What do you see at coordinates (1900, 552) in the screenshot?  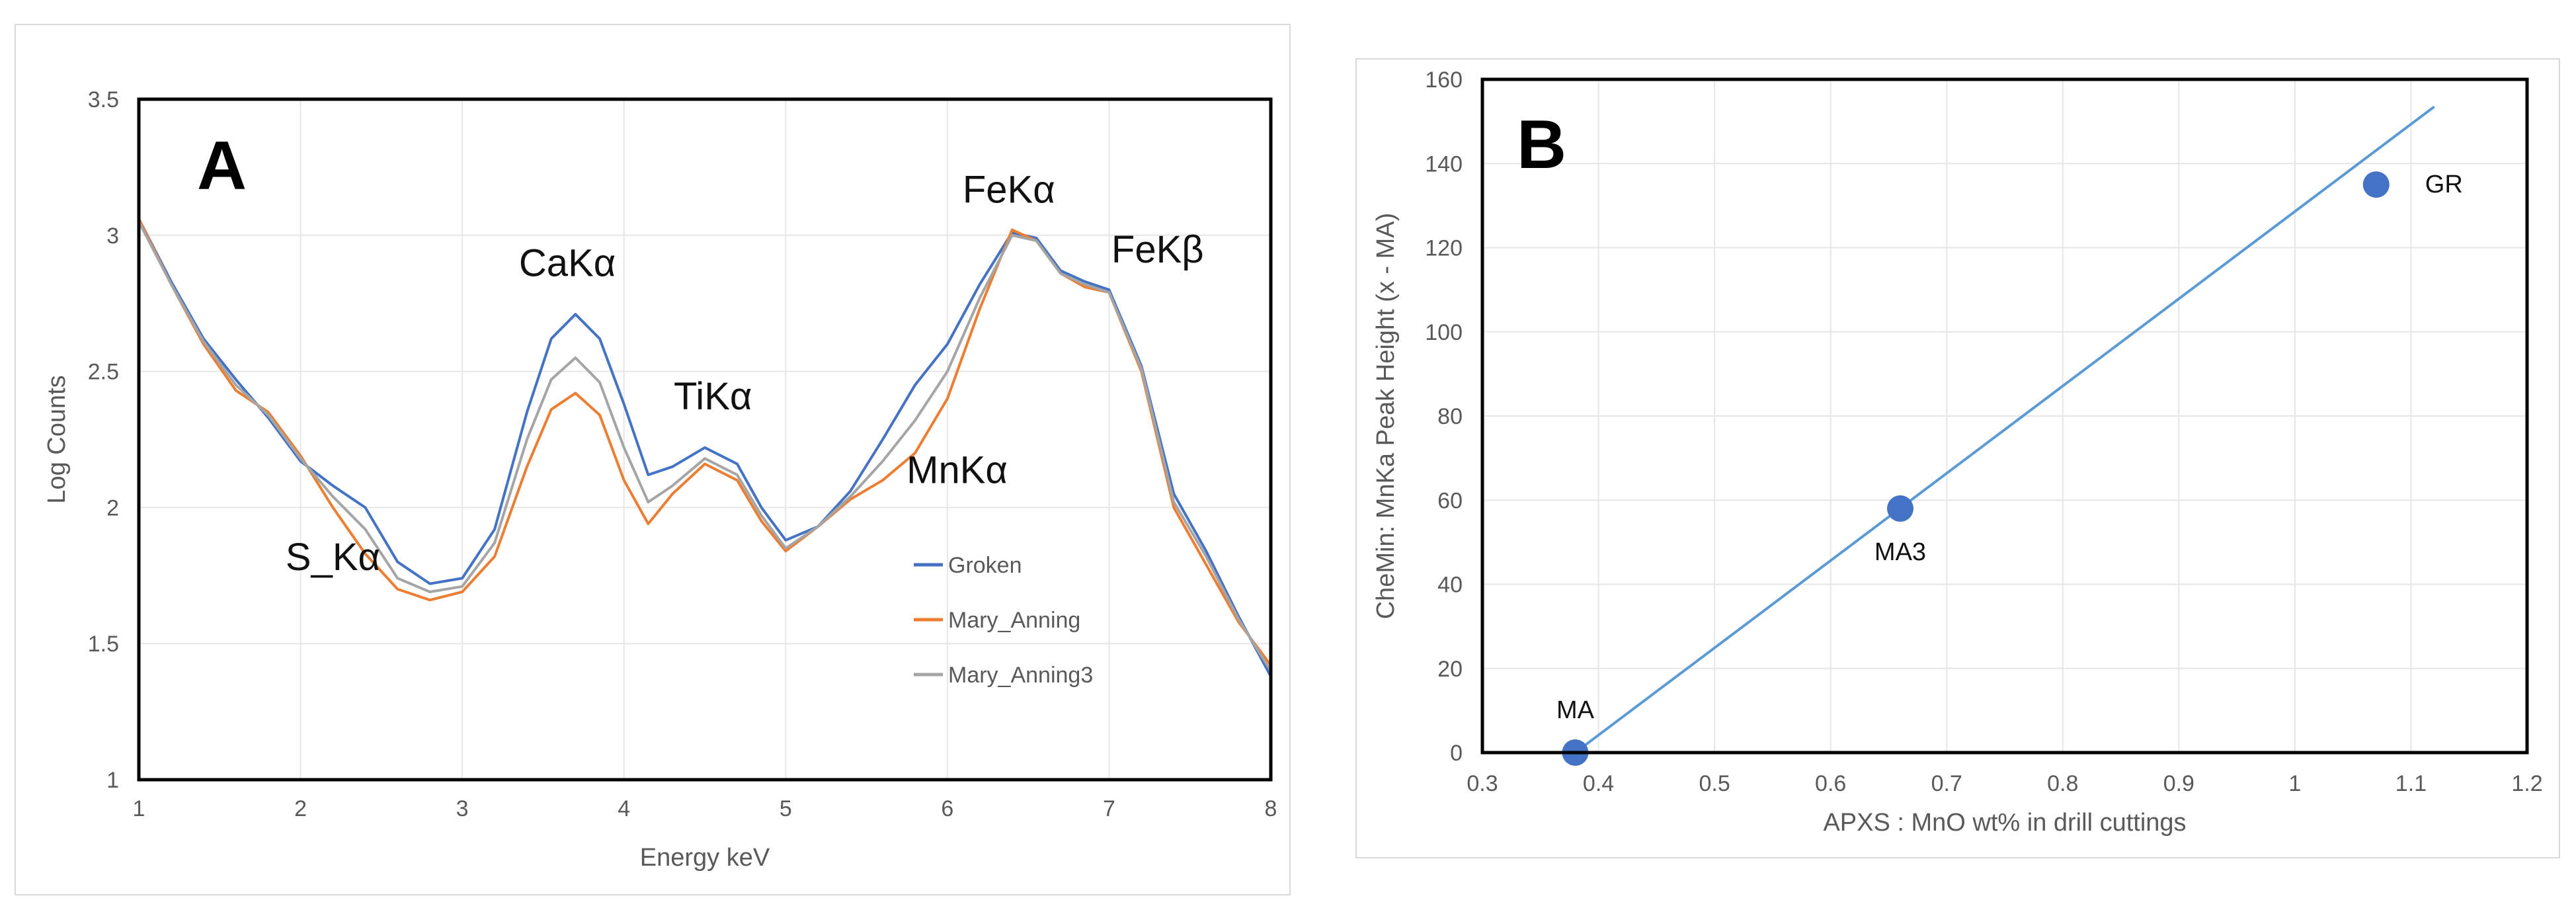 I see `point-label-ma3: MA3` at bounding box center [1900, 552].